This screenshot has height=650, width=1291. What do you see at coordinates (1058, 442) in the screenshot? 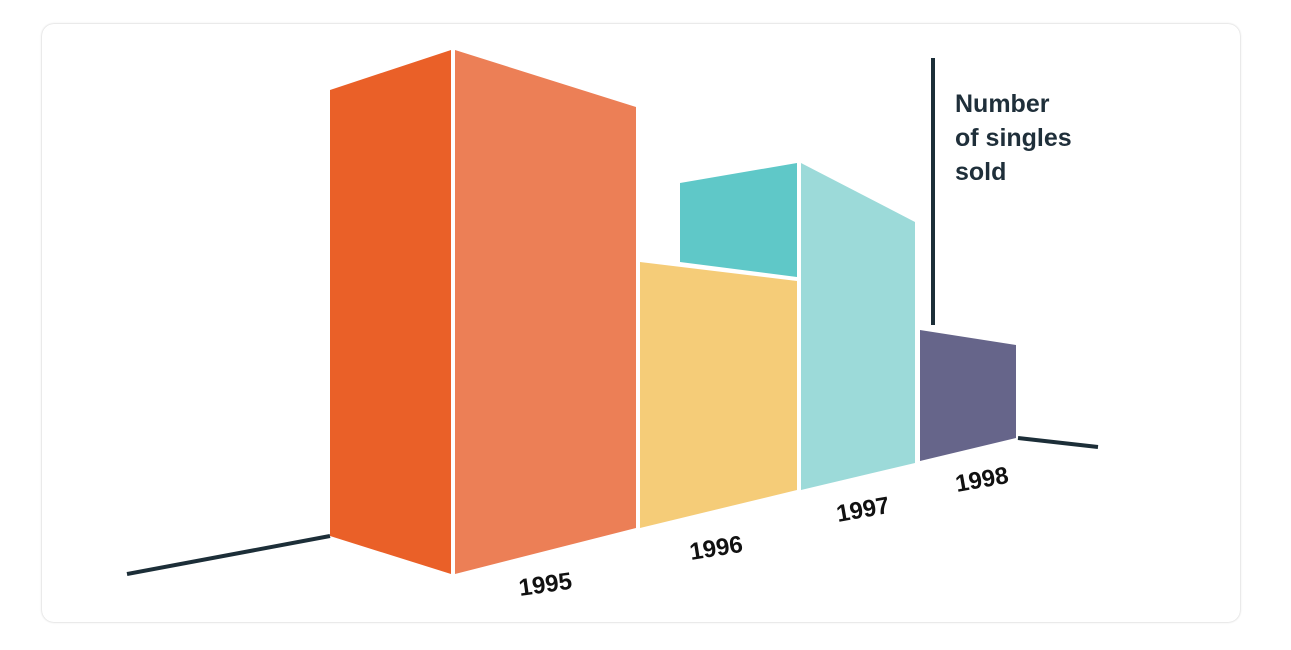
I see `x-axis-right` at bounding box center [1058, 442].